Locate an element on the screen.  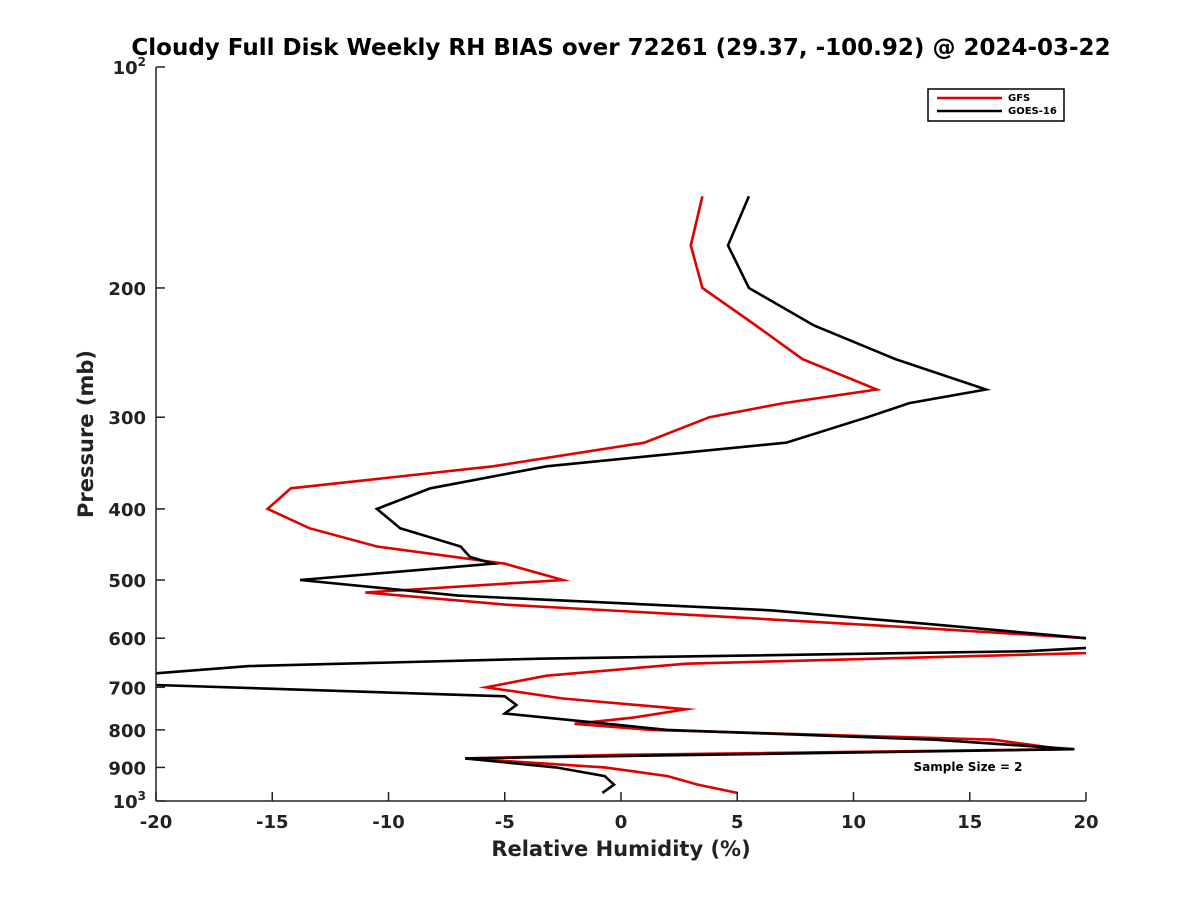
y-tick-label: 300 is located at coordinates (127, 418).